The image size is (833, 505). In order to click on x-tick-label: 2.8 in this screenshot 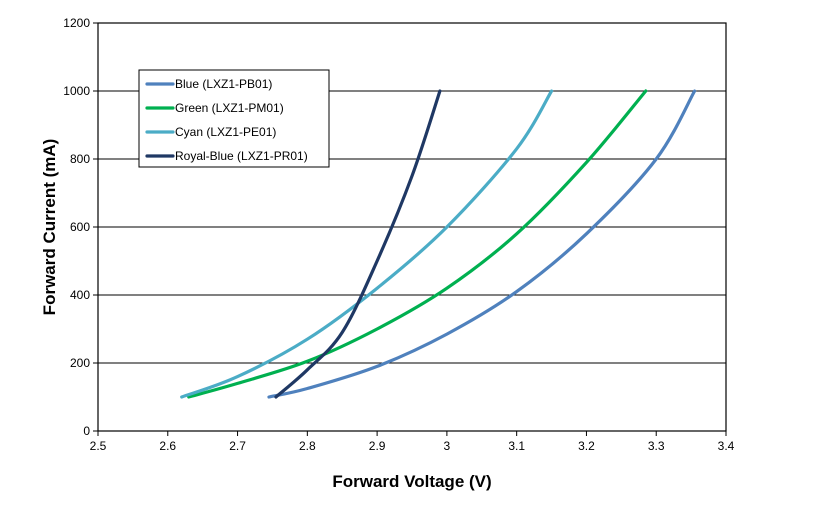, I will do `click(307, 446)`.